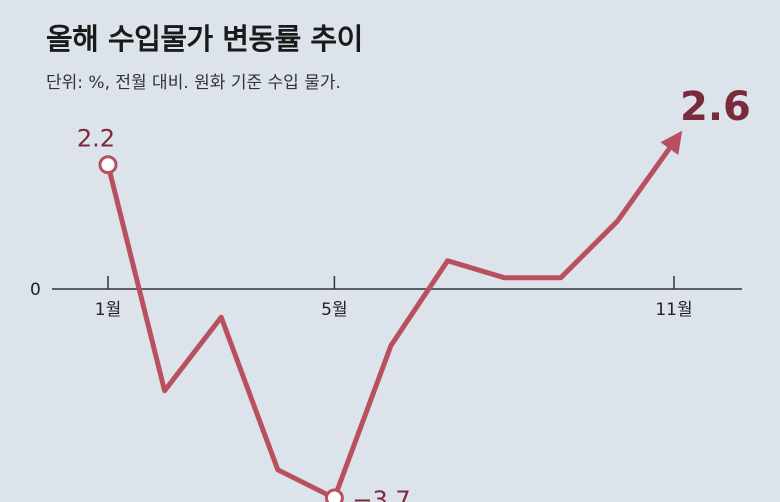 The height and width of the screenshot is (502, 780). What do you see at coordinates (204, 39) in the screenshot?
I see `chart-title: 올해 수입물가 변동률 추이` at bounding box center [204, 39].